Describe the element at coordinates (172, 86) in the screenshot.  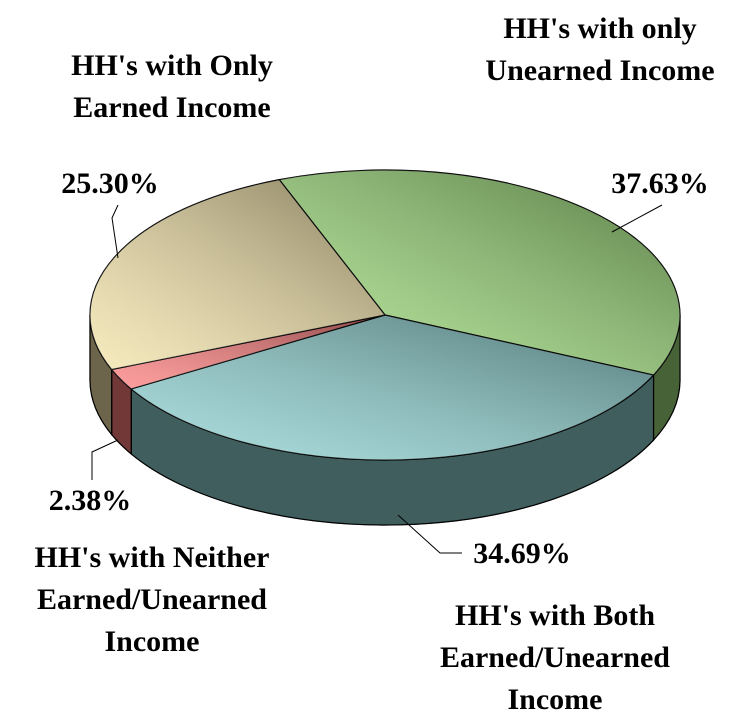
I see `category-label: HH's with Only Earned Income` at that location.